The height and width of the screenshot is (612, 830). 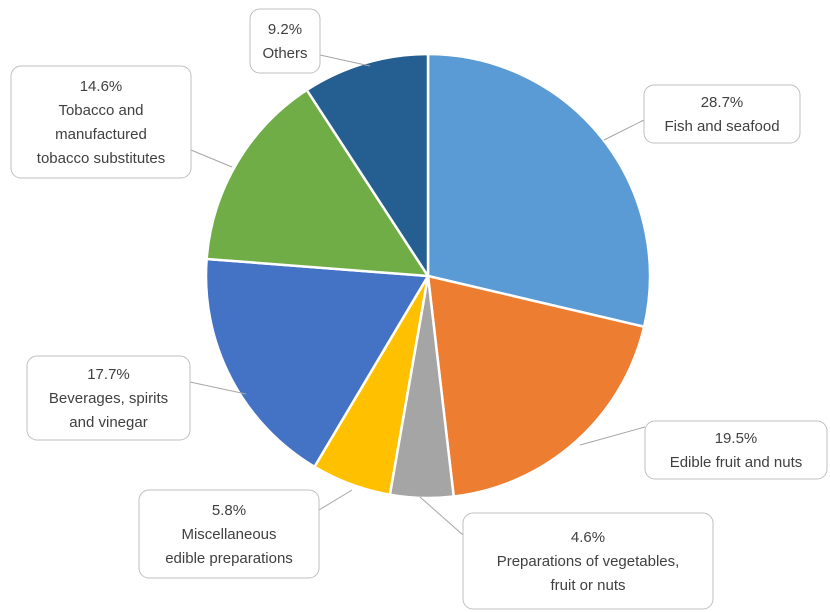 I want to click on callout-5: 17.7% Beverages, spirits and vinegar, so click(x=108, y=398).